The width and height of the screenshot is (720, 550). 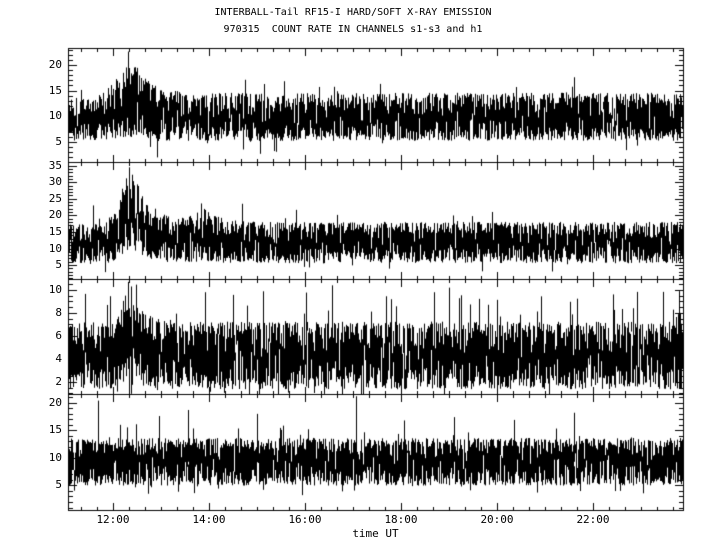 I want to click on y-tick-label-h1: 20, so click(x=55, y=402).